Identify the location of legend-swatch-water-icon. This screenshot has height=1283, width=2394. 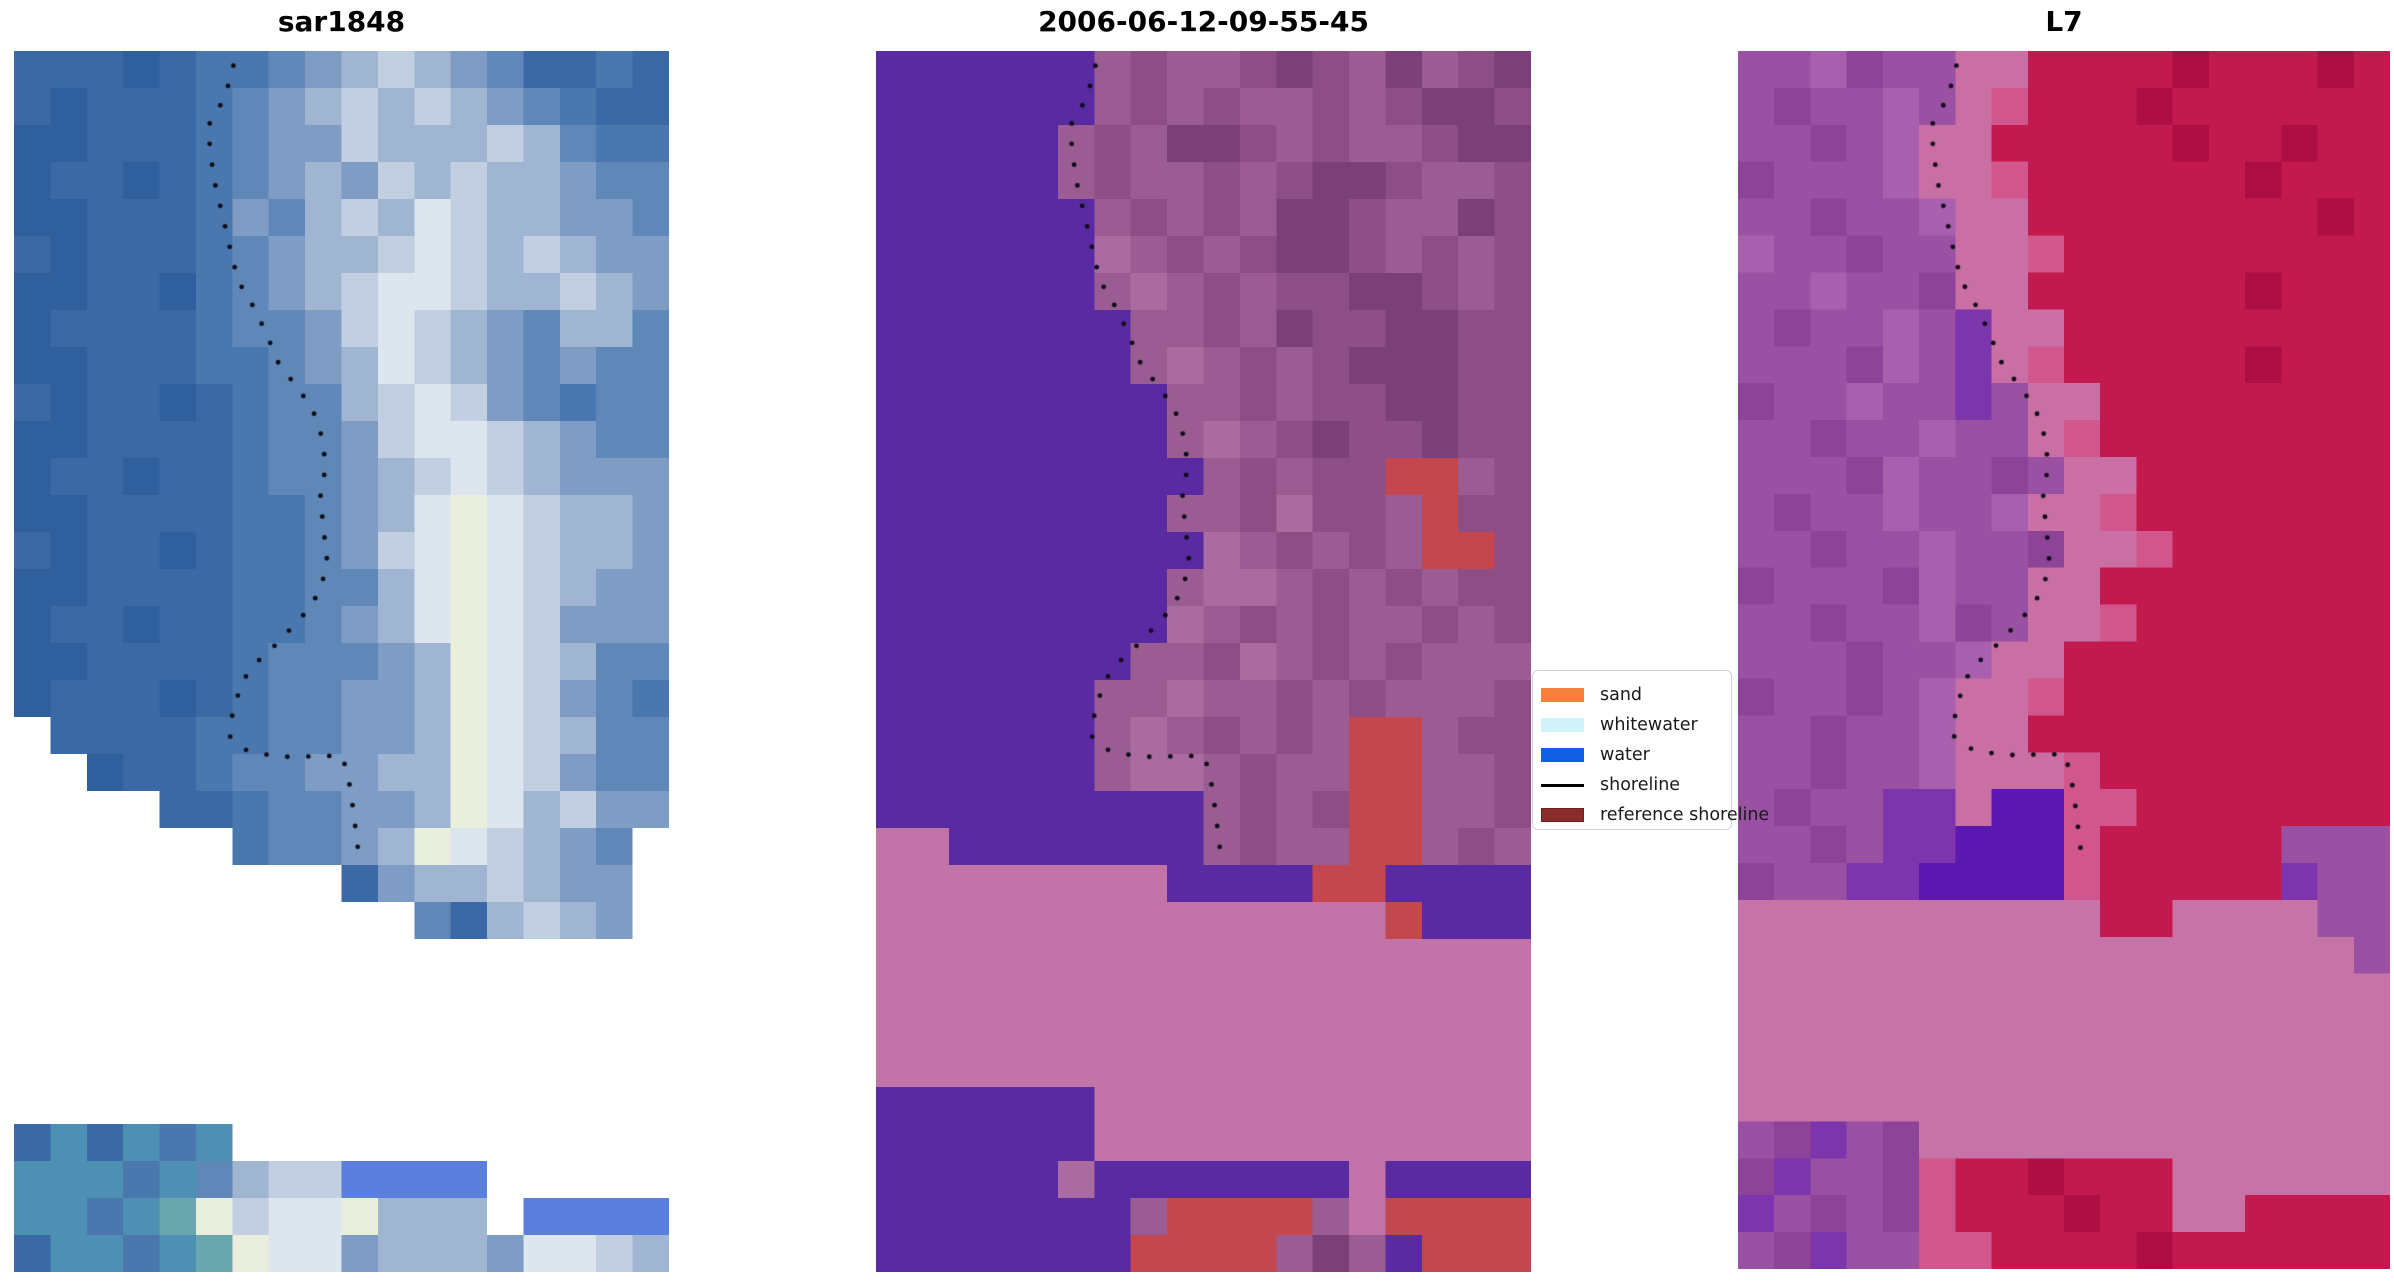
(1562, 755).